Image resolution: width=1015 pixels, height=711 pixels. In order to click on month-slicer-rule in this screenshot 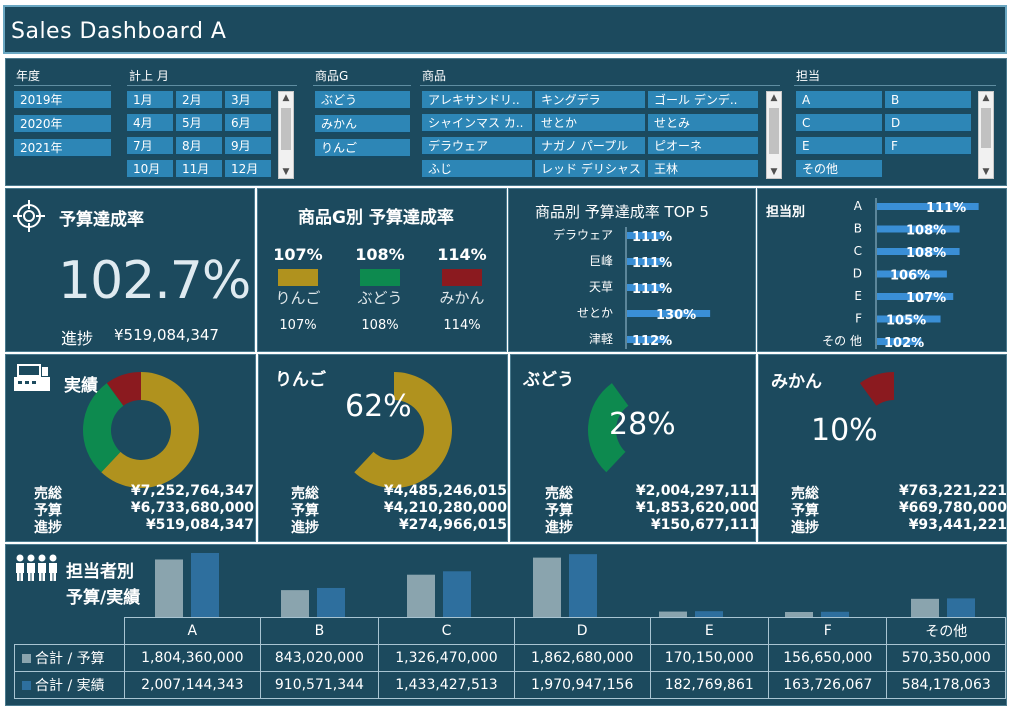, I will do `click(212, 85)`.